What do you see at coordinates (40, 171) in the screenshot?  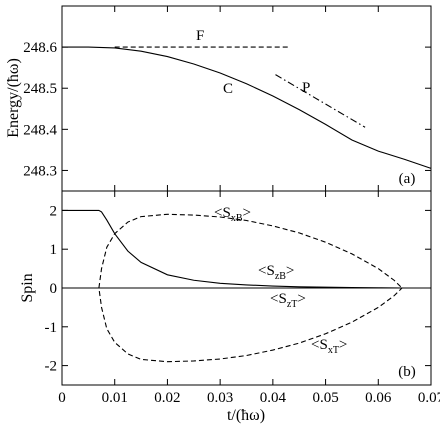 I see `panel-a-y-tick-label: 248.3` at bounding box center [40, 171].